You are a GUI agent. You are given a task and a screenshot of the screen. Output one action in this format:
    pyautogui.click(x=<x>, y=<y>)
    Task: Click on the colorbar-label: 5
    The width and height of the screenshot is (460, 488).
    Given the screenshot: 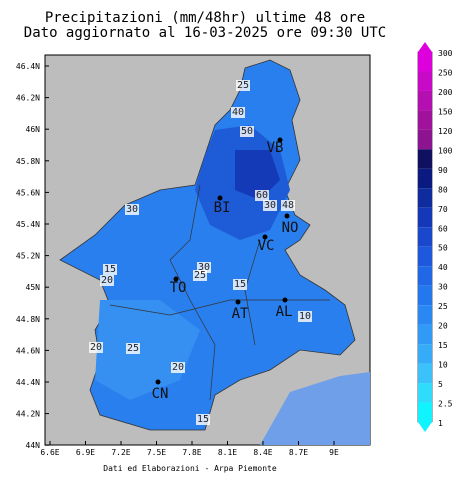 What is the action you would take?
    pyautogui.click(x=440, y=384)
    